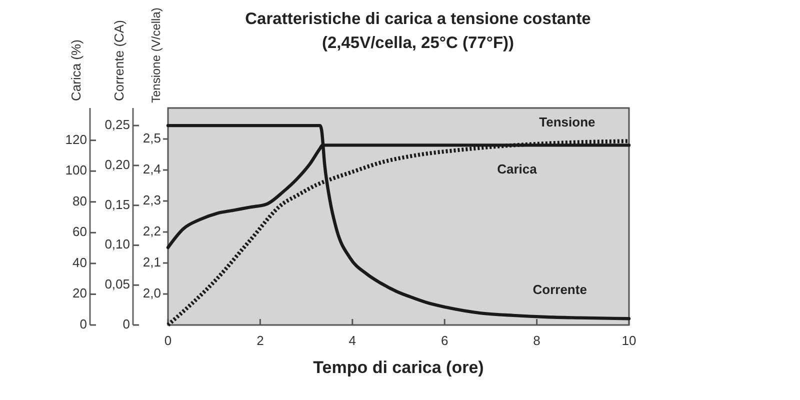  I want to click on y3-tick-label: 80, so click(79, 200).